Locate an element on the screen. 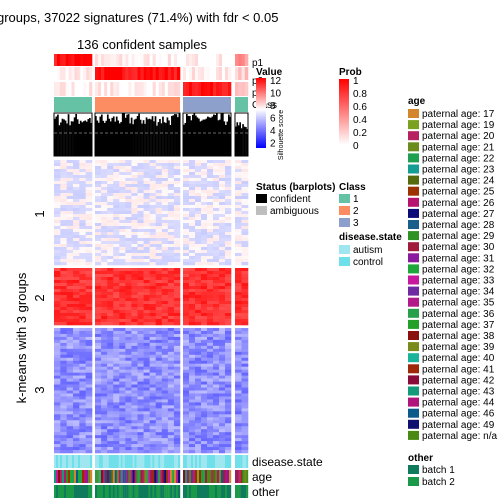 The image size is (504, 504). row-group-label: 2 is located at coordinates (39, 297).